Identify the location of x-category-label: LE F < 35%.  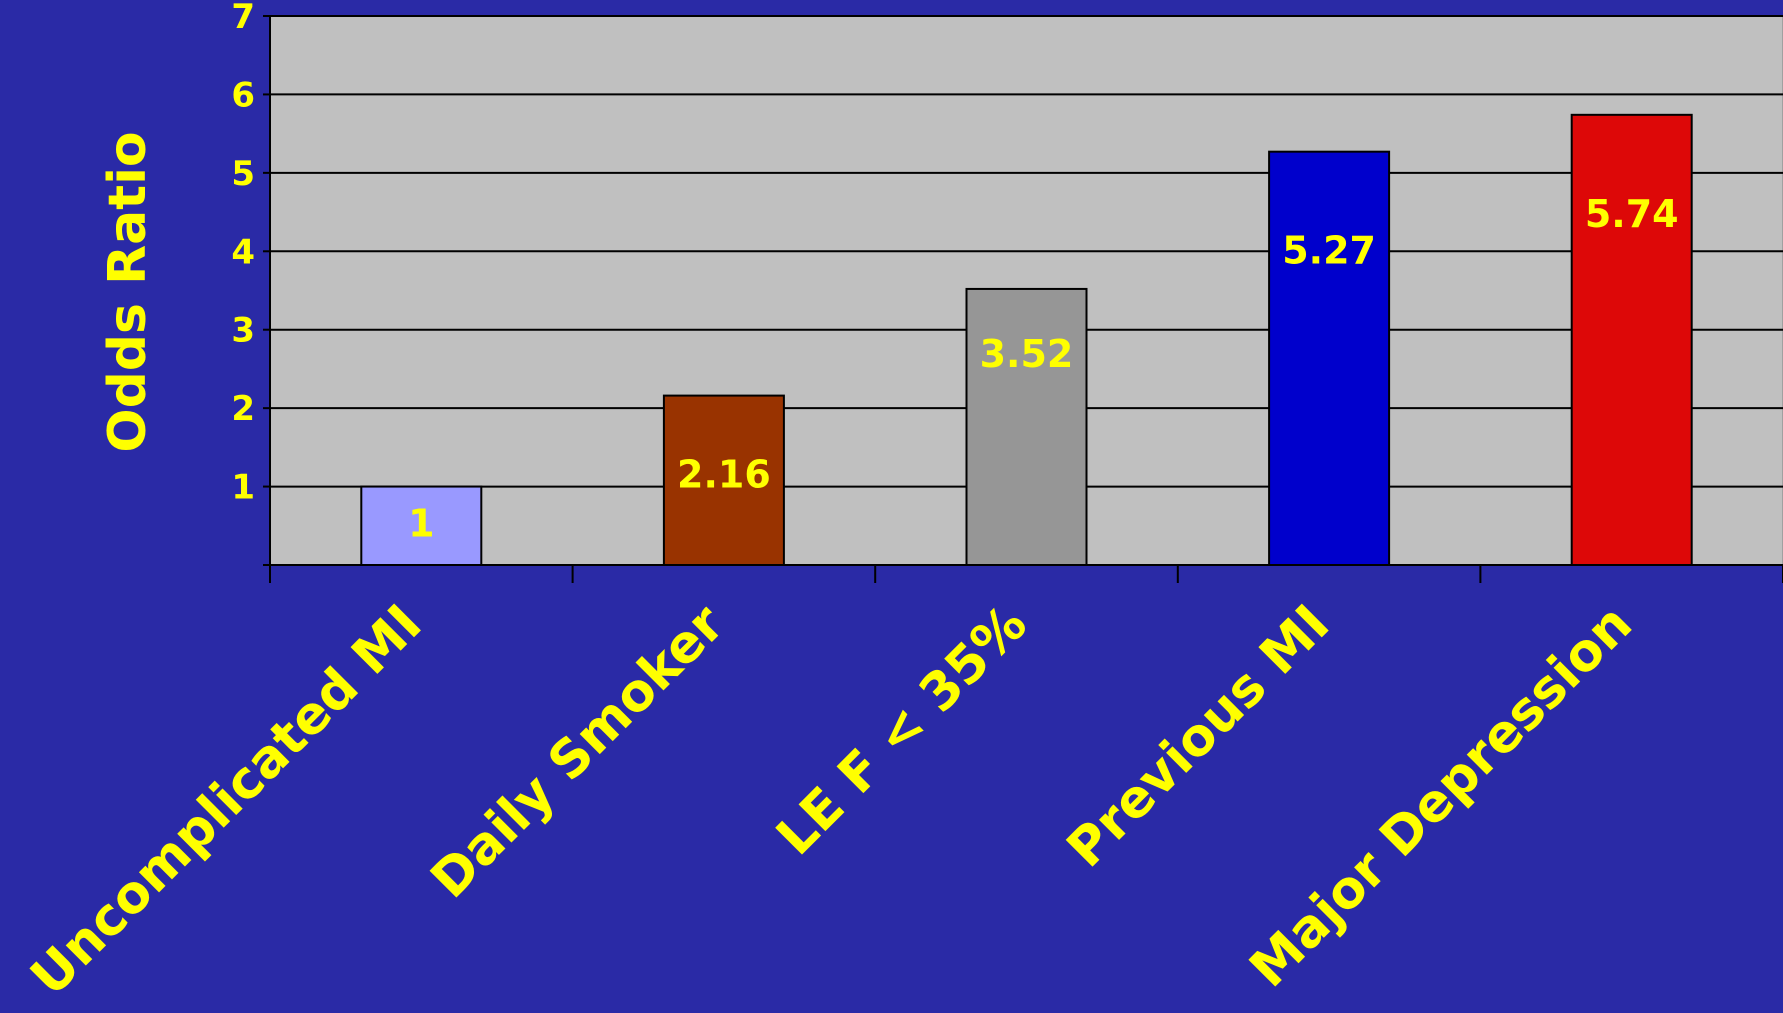
(901, 730).